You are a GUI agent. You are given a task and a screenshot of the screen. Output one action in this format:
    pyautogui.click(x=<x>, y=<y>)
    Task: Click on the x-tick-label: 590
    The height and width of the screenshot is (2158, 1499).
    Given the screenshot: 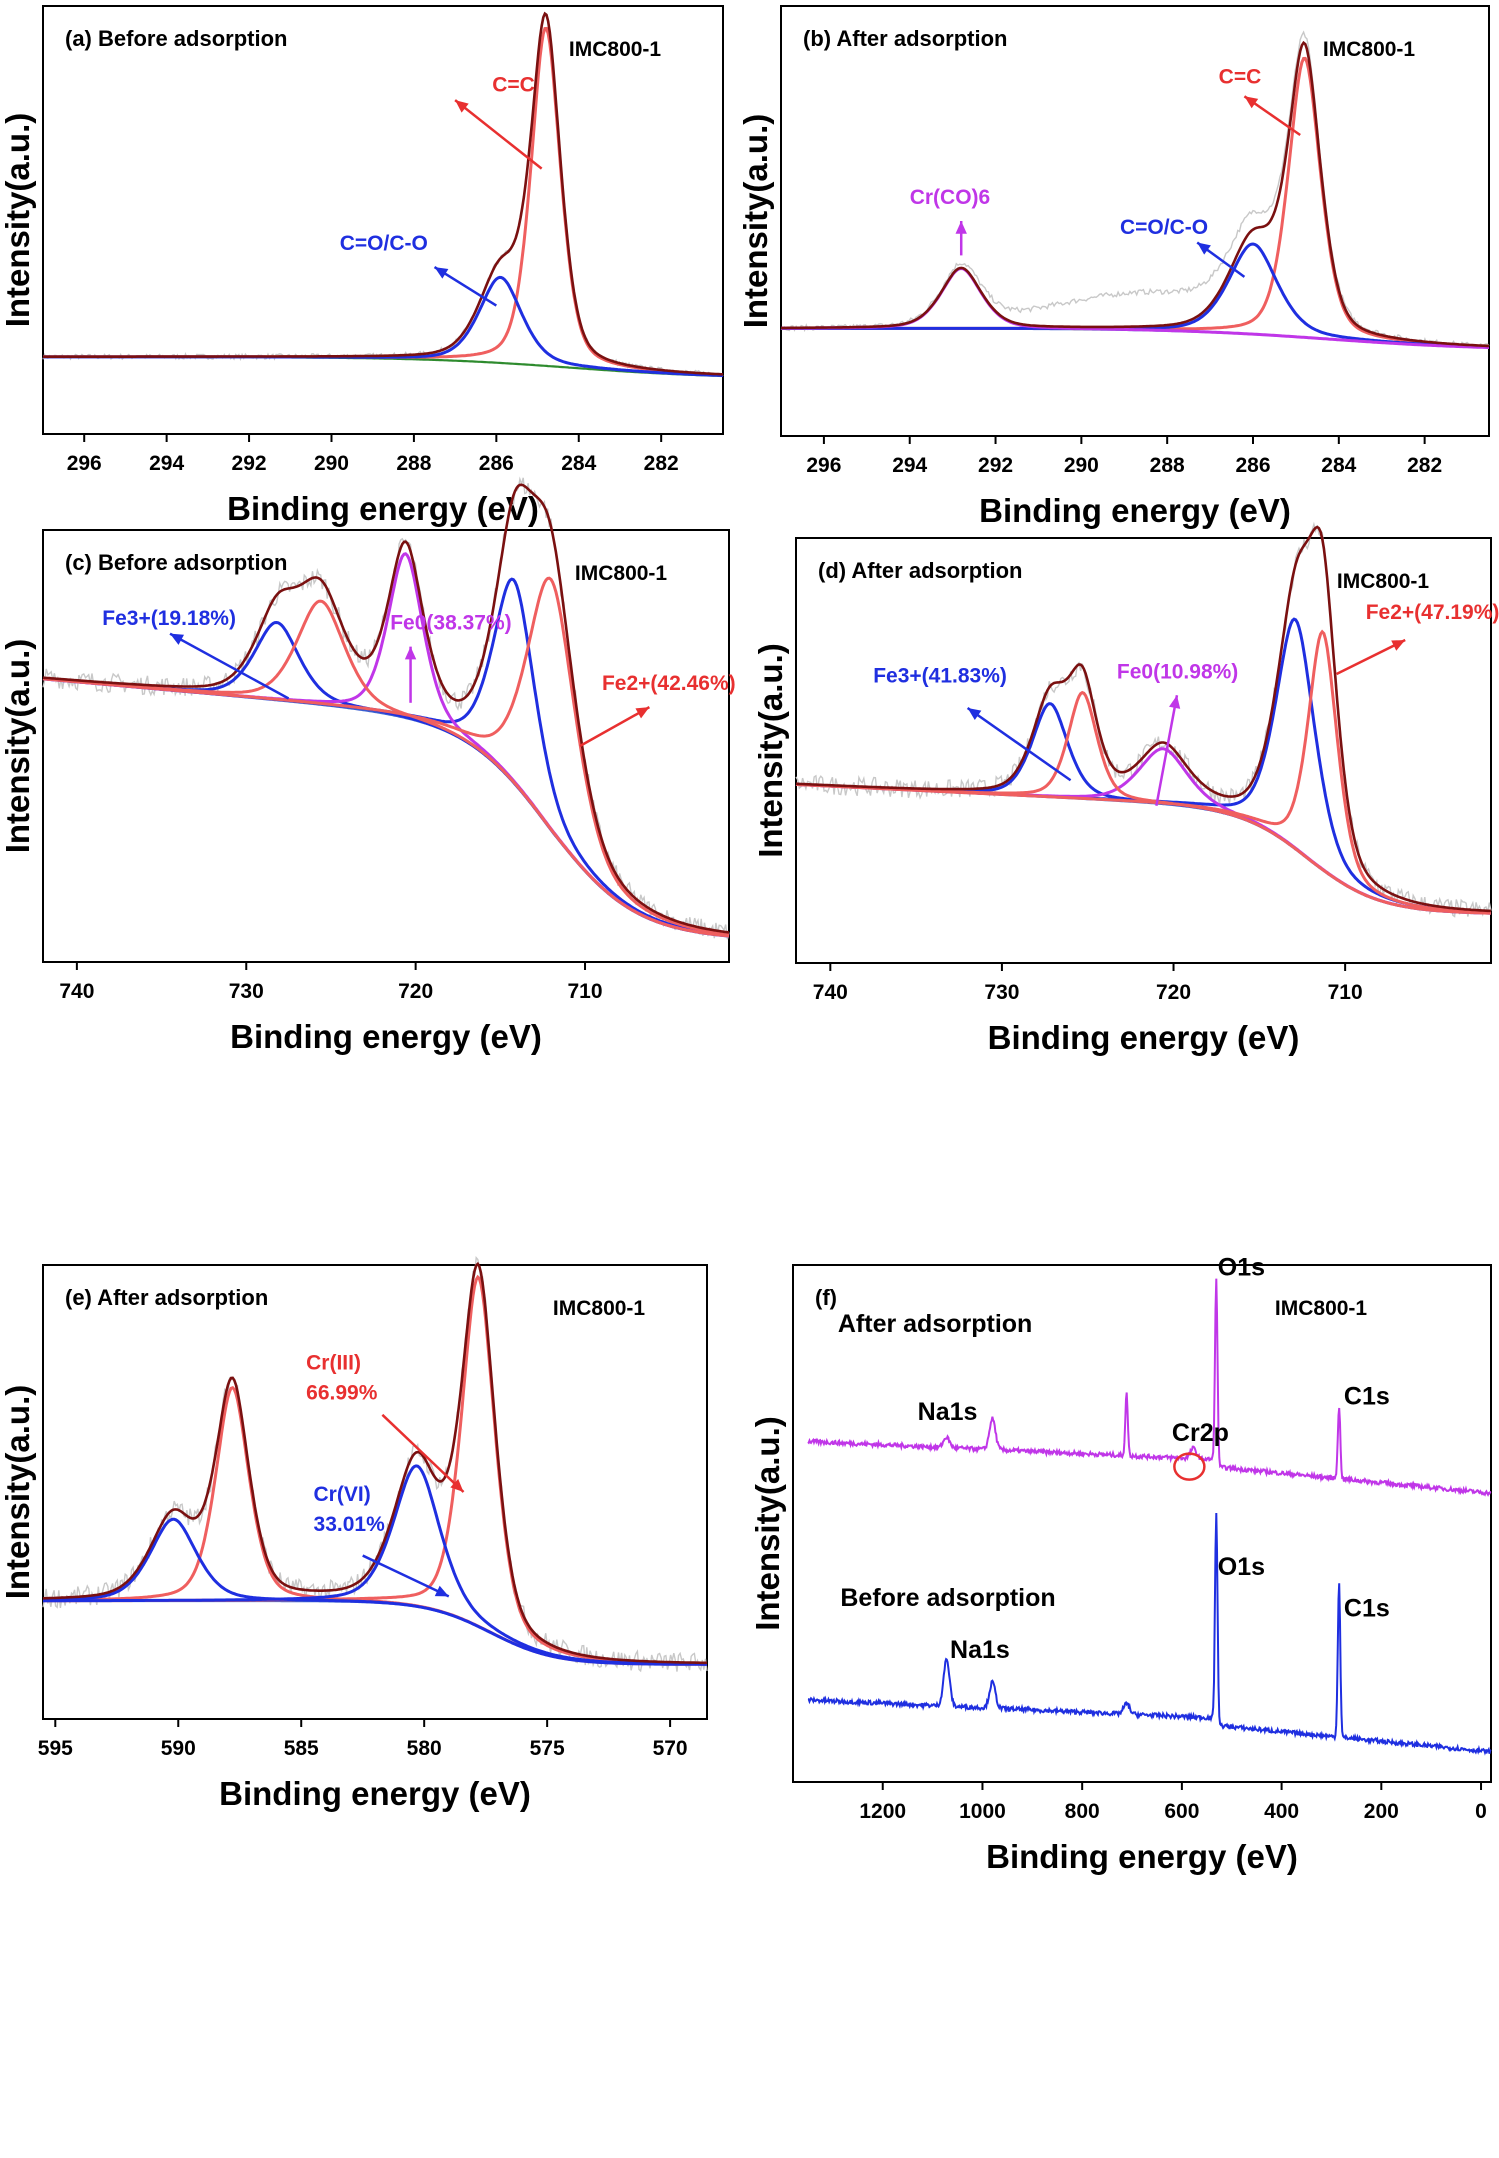 What is the action you would take?
    pyautogui.click(x=178, y=1748)
    